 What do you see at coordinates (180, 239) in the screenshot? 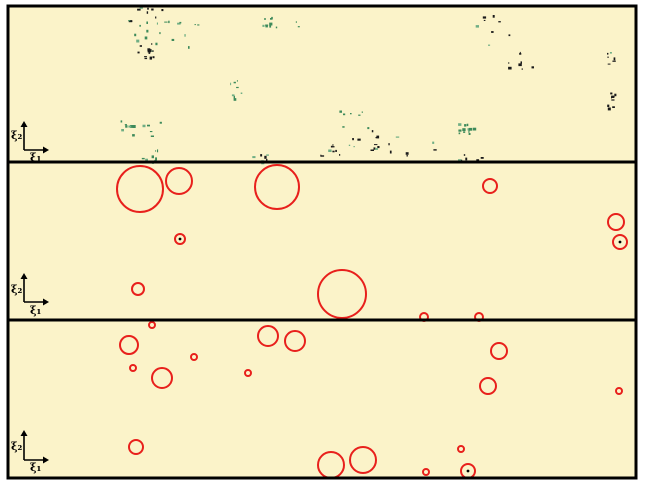
I see `centre-dot` at bounding box center [180, 239].